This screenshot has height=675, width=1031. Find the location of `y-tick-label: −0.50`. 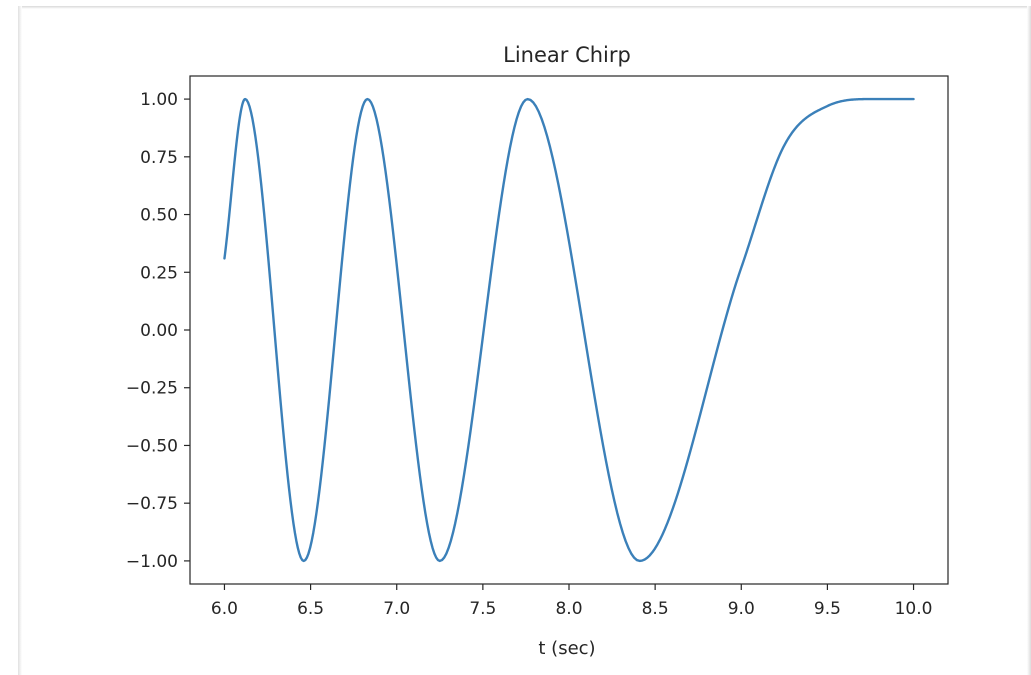

y-tick-label: −0.50 is located at coordinates (152, 446).